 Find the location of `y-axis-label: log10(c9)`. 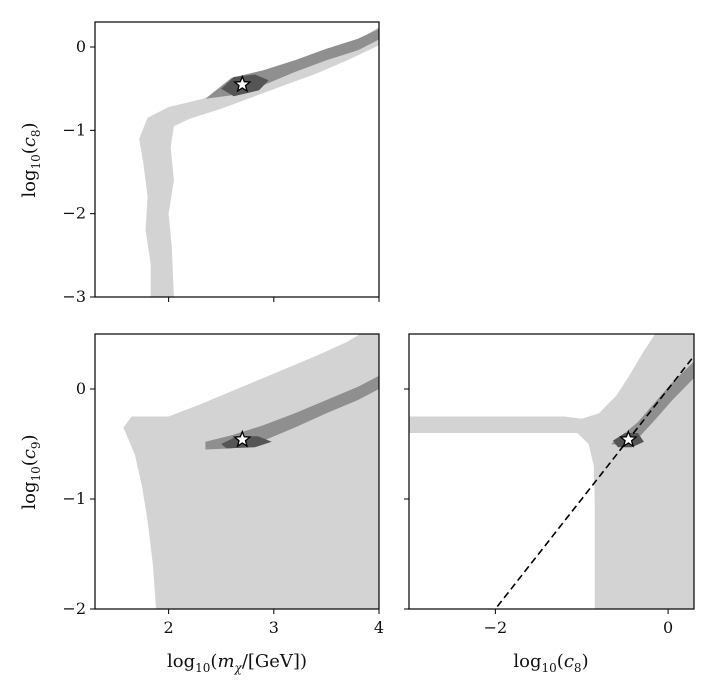

y-axis-label: log10(c9) is located at coordinates (31, 471).